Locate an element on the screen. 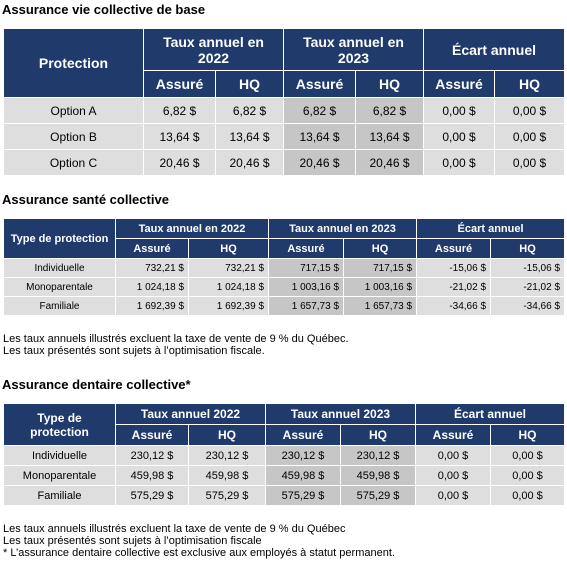 The height and width of the screenshot is (565, 567). rate-cell: 1 024,18 $ is located at coordinates (152, 287).